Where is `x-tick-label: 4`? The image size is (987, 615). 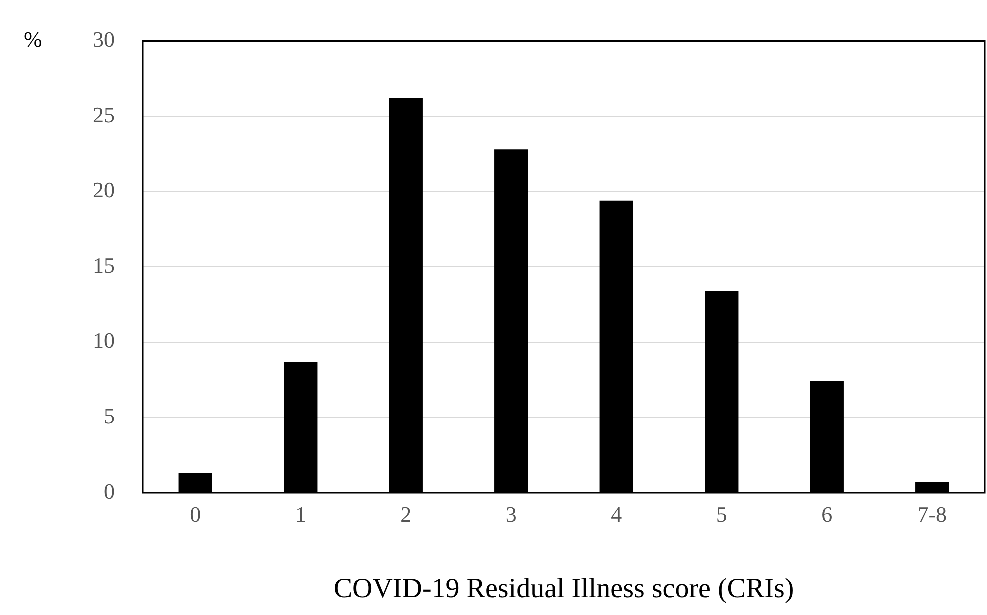
x-tick-label: 4 is located at coordinates (616, 514).